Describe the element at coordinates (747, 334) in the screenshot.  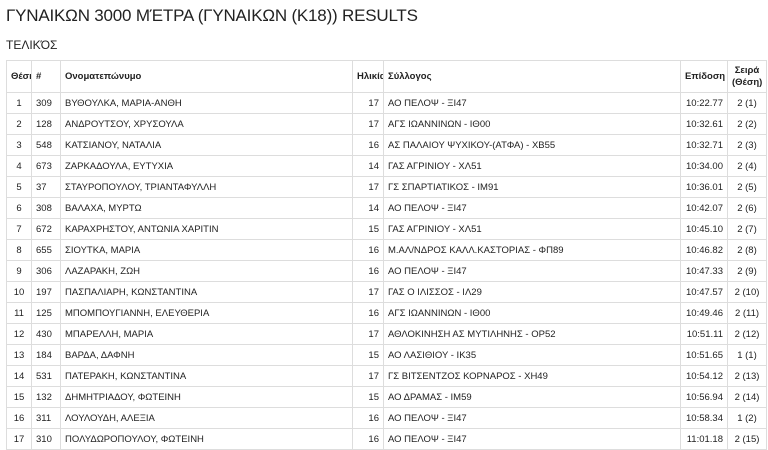
I see `cell: 2 (12)` at that location.